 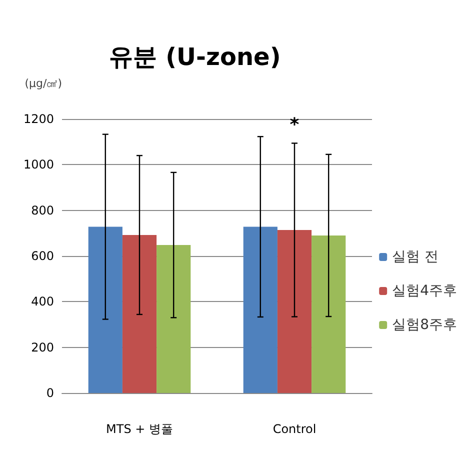 What do you see at coordinates (294, 429) in the screenshot?
I see `x-tick-label: Control` at bounding box center [294, 429].